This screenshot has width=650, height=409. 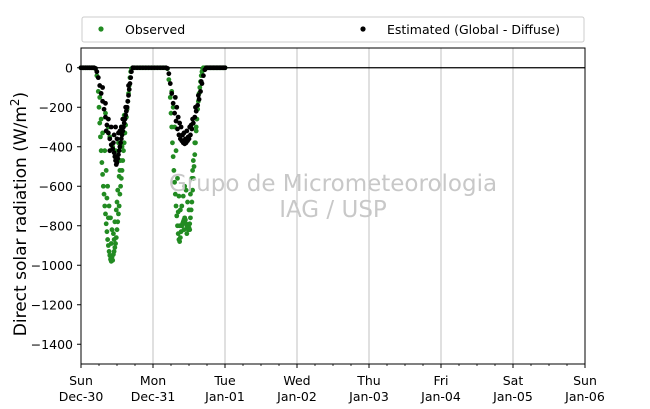 I want to click on legend-marker-observed, so click(x=101, y=29).